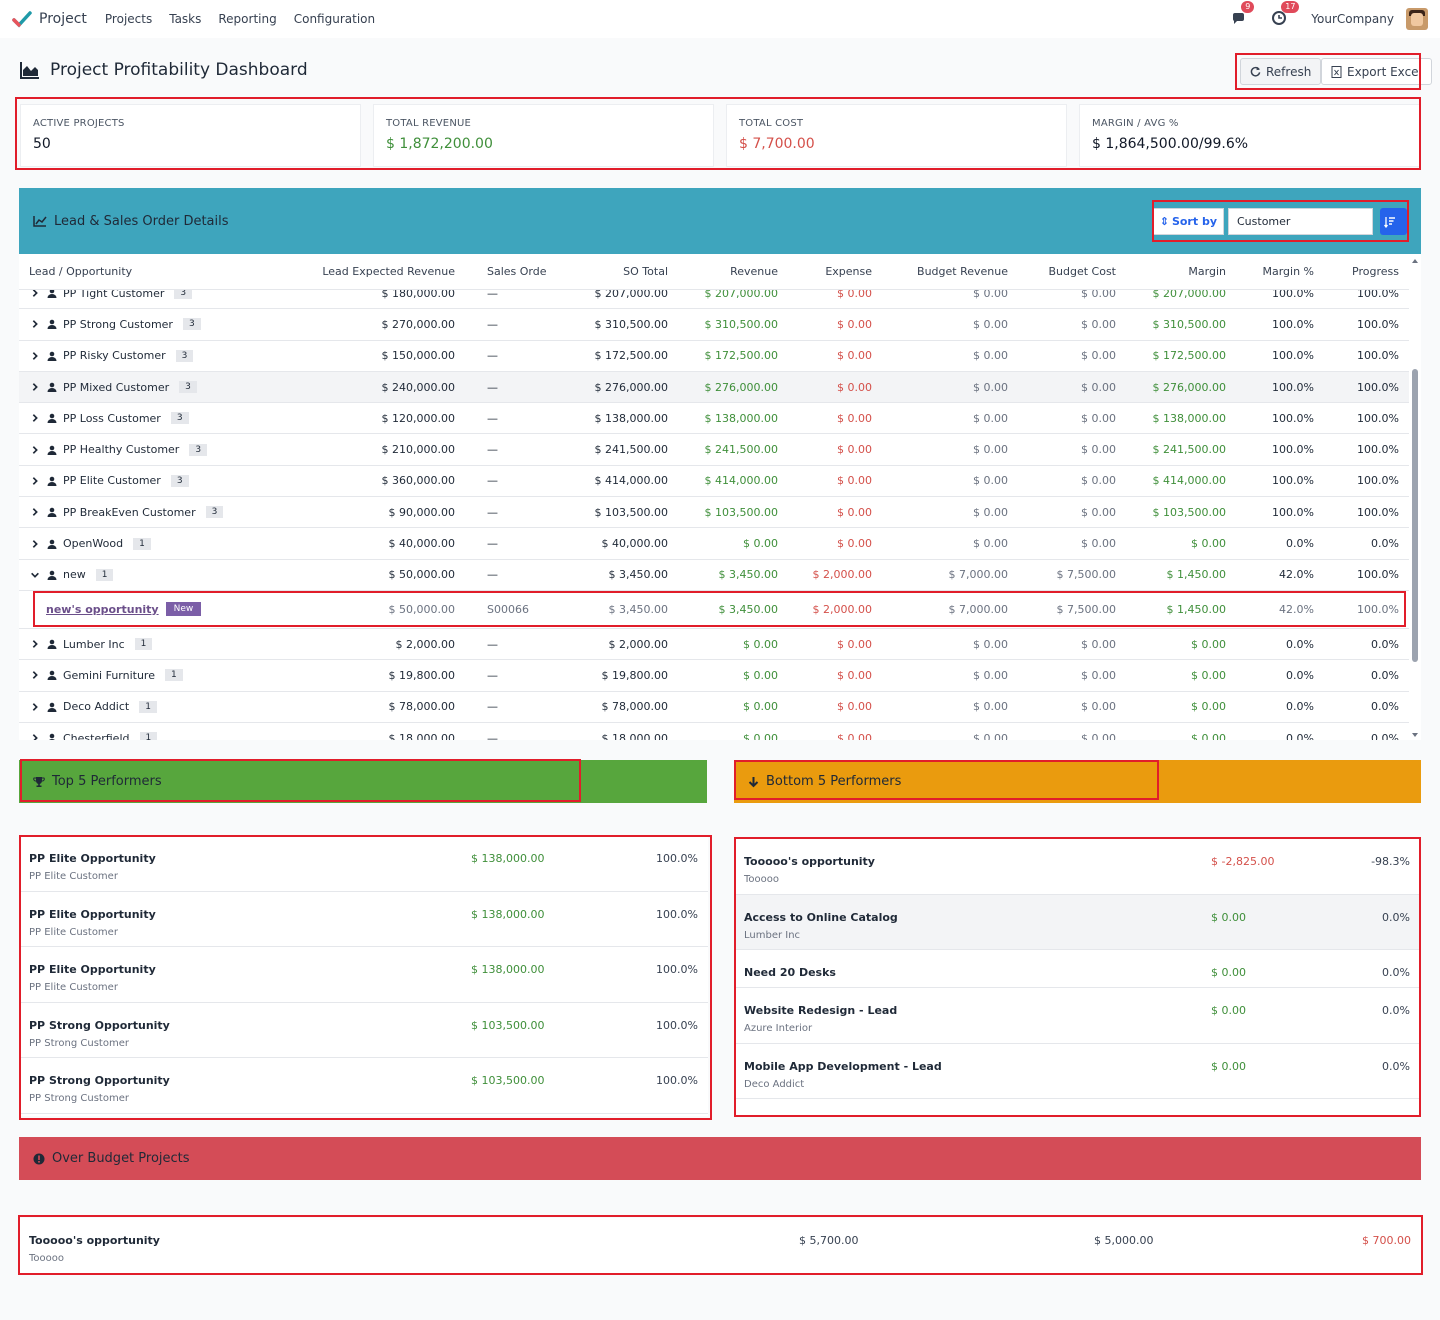 The image size is (1440, 1320). Describe the element at coordinates (1415, 735) in the screenshot. I see `scroll-down-icon` at that location.